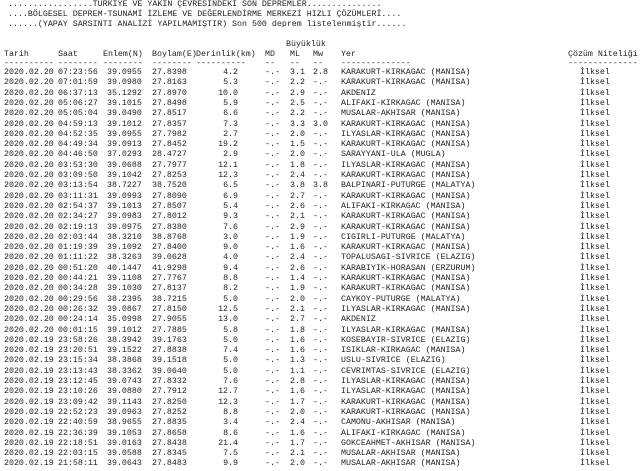 This screenshot has width=640, height=471. Describe the element at coordinates (393, 361) in the screenshot. I see `cell: USLU-SIVRICE (ELAZIG)` at that location.